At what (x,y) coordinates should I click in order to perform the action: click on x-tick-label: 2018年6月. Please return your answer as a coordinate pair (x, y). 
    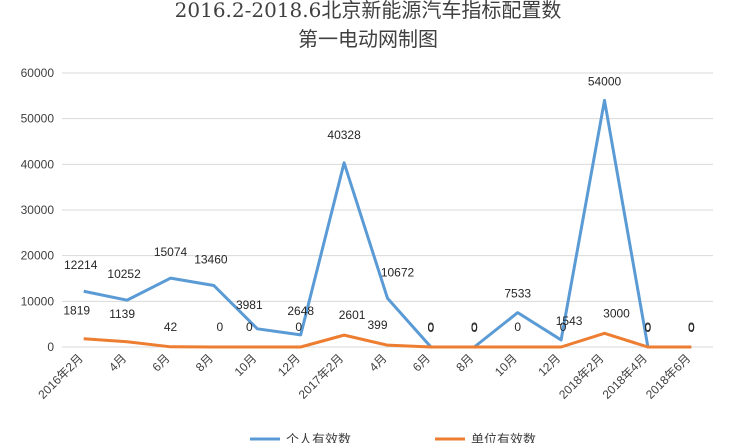
    Looking at the image, I should click on (668, 376).